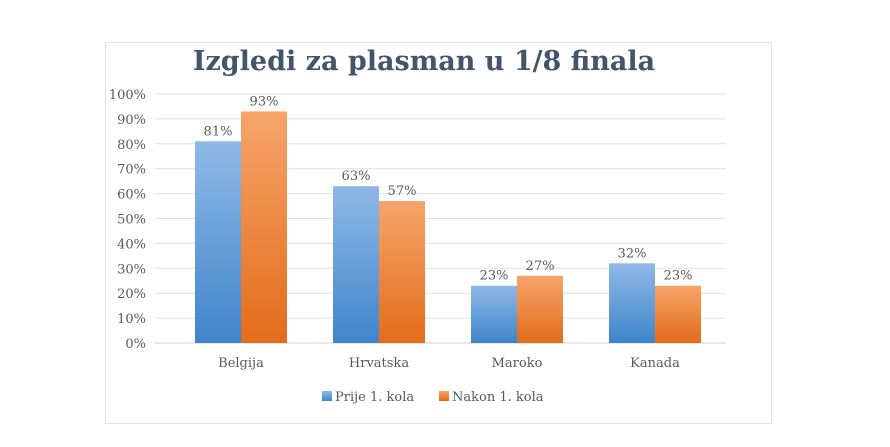 The width and height of the screenshot is (890, 447). Describe the element at coordinates (135, 344) in the screenshot. I see `y-tick-label: 0%` at that location.